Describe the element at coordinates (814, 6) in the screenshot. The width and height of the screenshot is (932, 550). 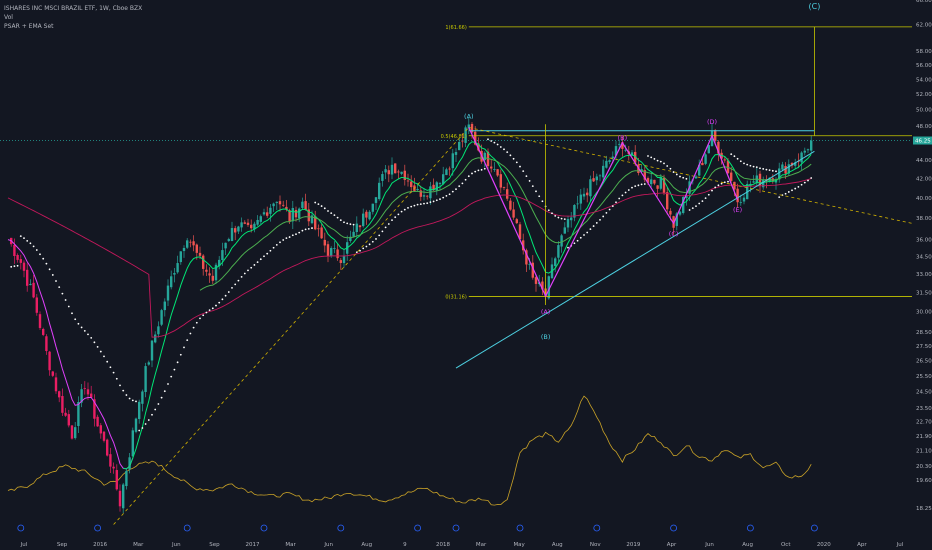
I see `wave-label: (C)` at that location.